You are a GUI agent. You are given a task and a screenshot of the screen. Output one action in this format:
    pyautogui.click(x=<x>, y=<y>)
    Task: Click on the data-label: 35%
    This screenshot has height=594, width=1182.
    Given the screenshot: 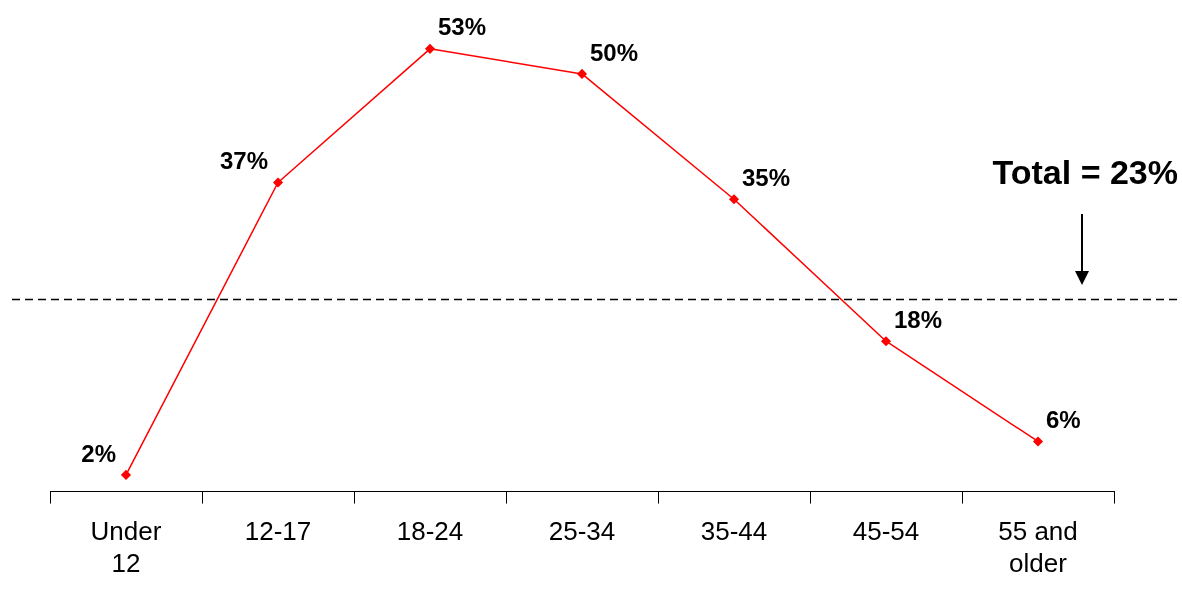 What is the action you would take?
    pyautogui.click(x=766, y=177)
    